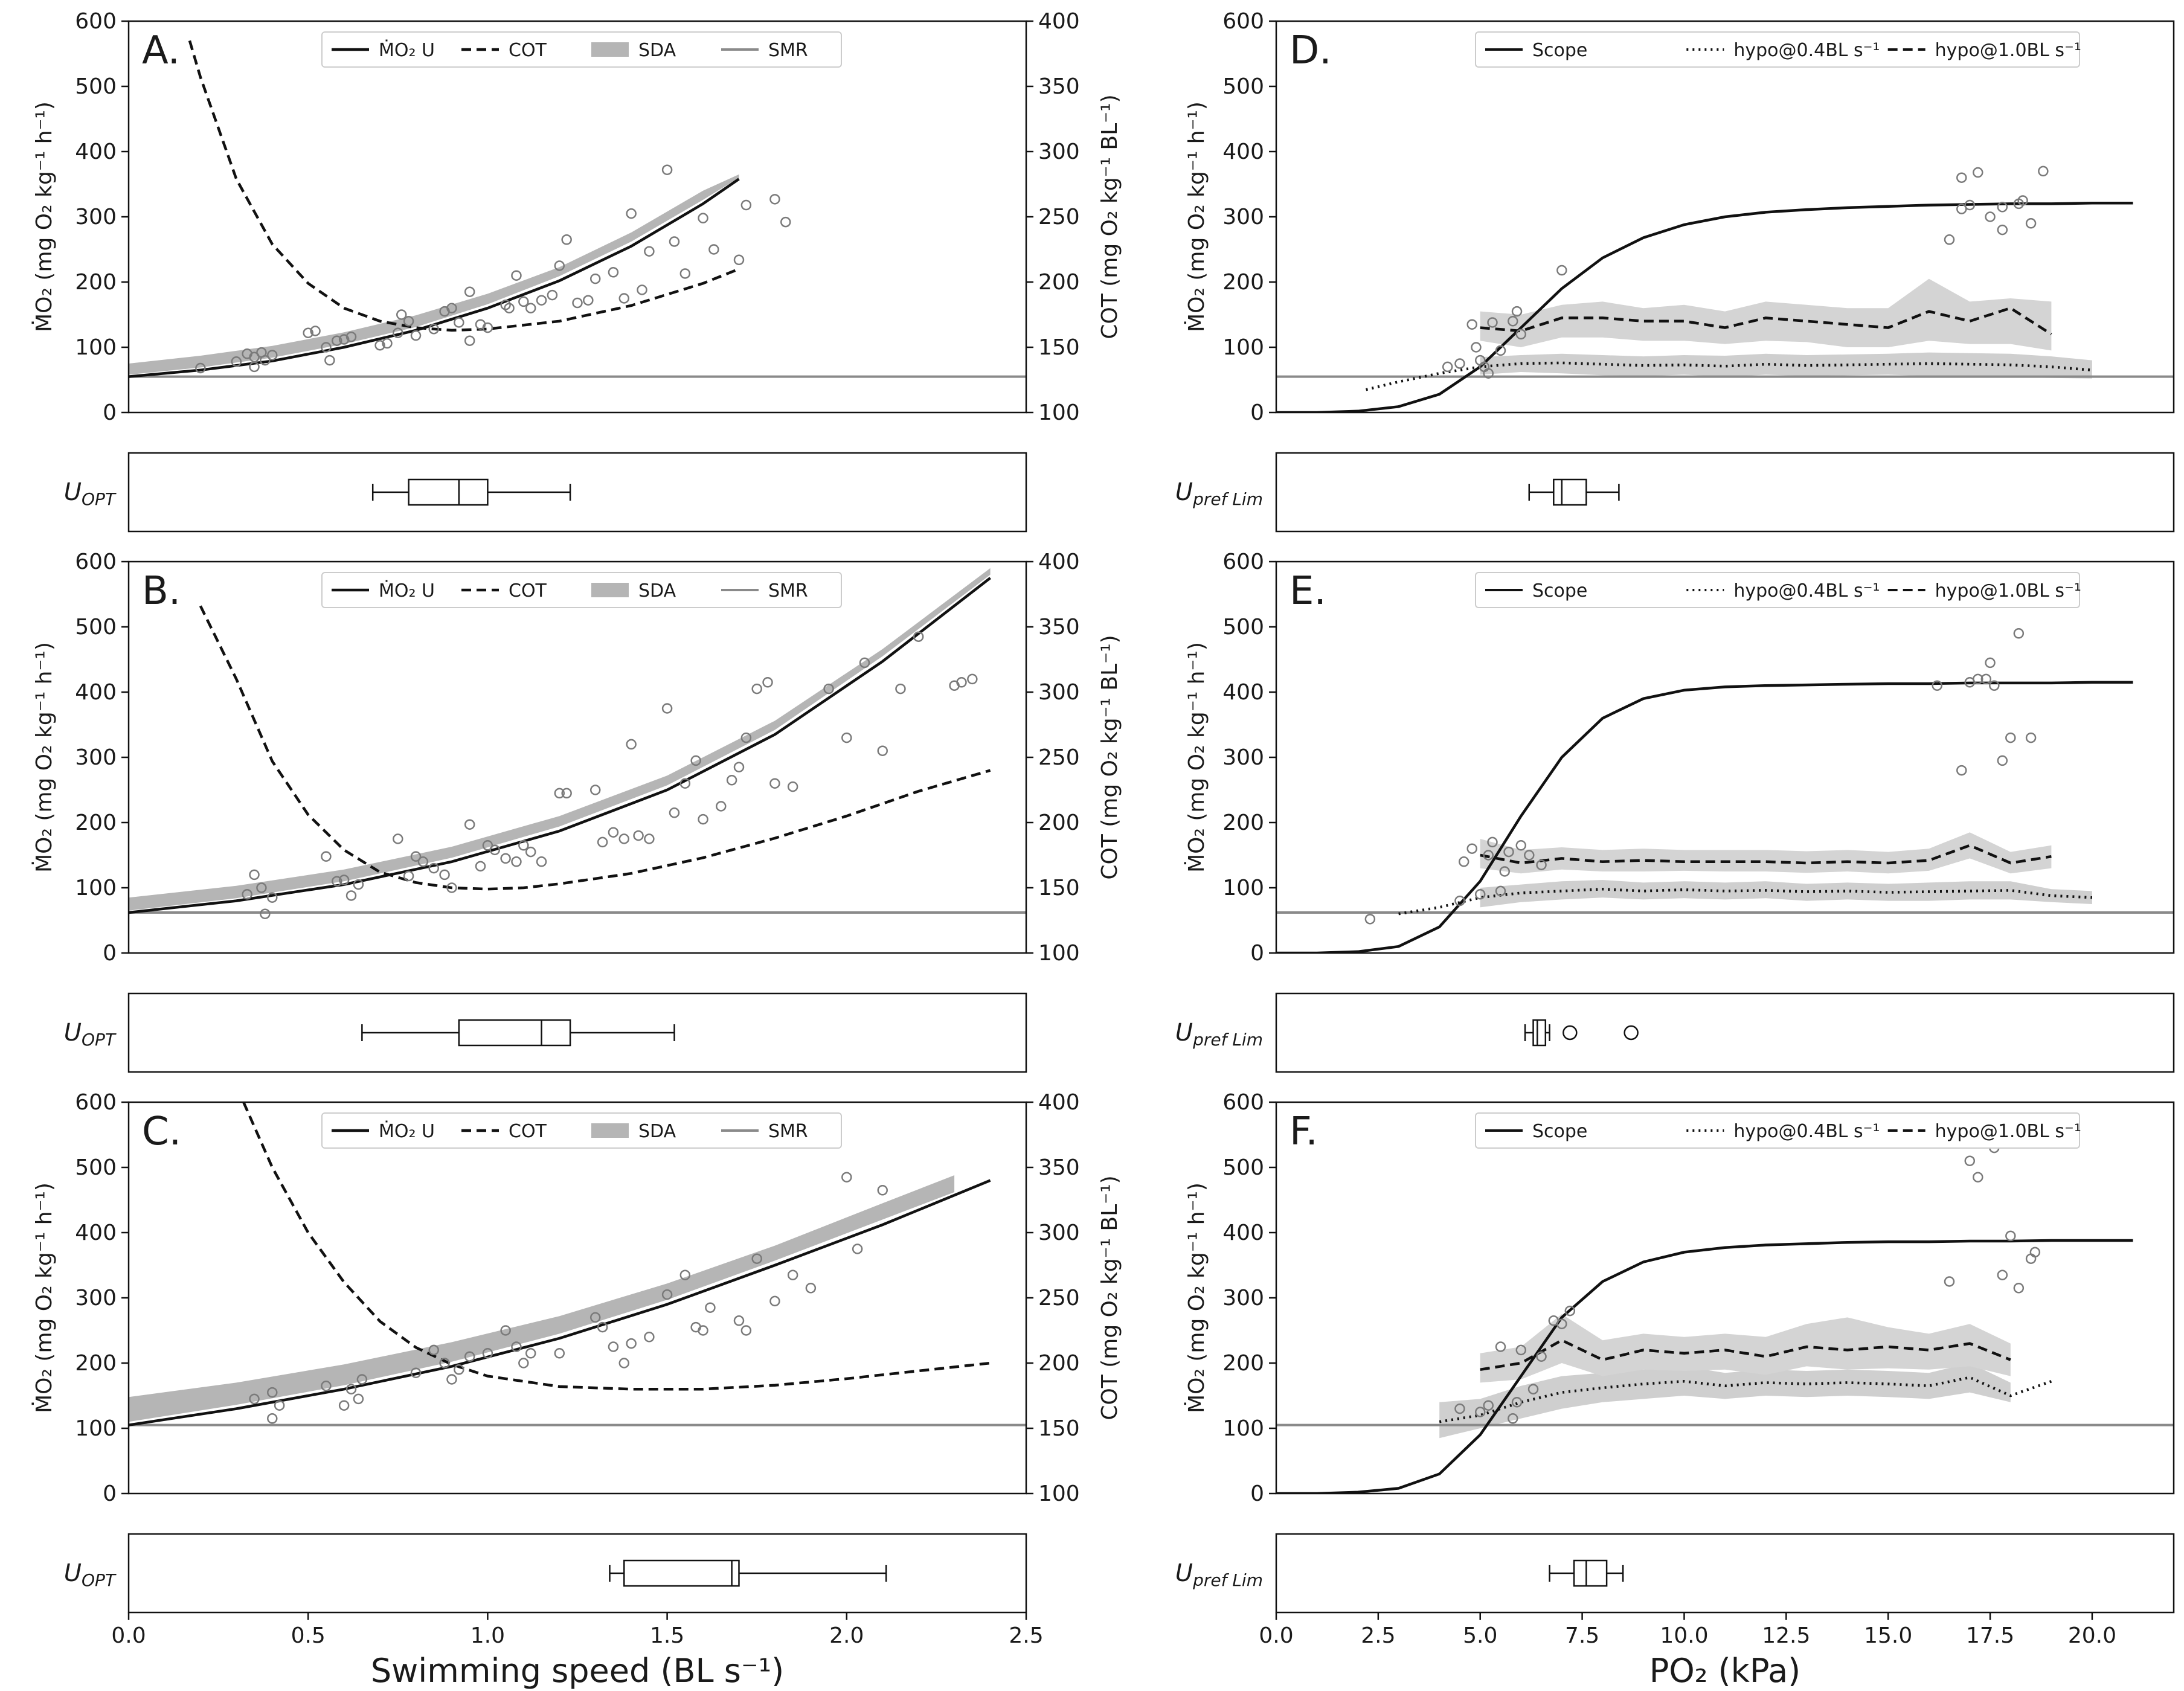 This screenshot has height=1691, width=2184. Describe the element at coordinates (1227, 1040) in the screenshot. I see `boxplot-label-sub: pref Lim` at that location.